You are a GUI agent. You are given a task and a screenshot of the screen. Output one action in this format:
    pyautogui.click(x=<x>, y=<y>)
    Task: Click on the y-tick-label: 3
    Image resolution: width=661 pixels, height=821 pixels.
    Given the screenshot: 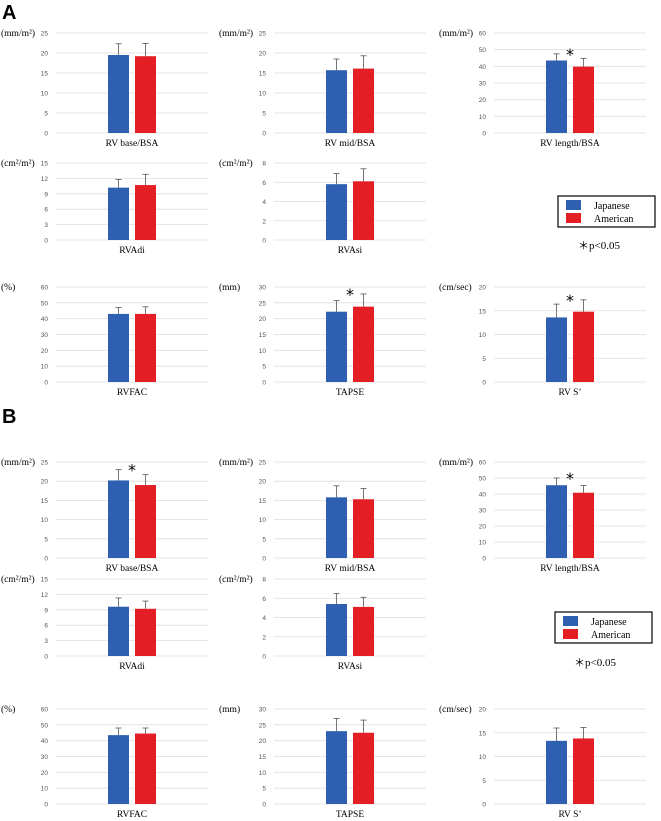 What is the action you would take?
    pyautogui.click(x=46, y=225)
    